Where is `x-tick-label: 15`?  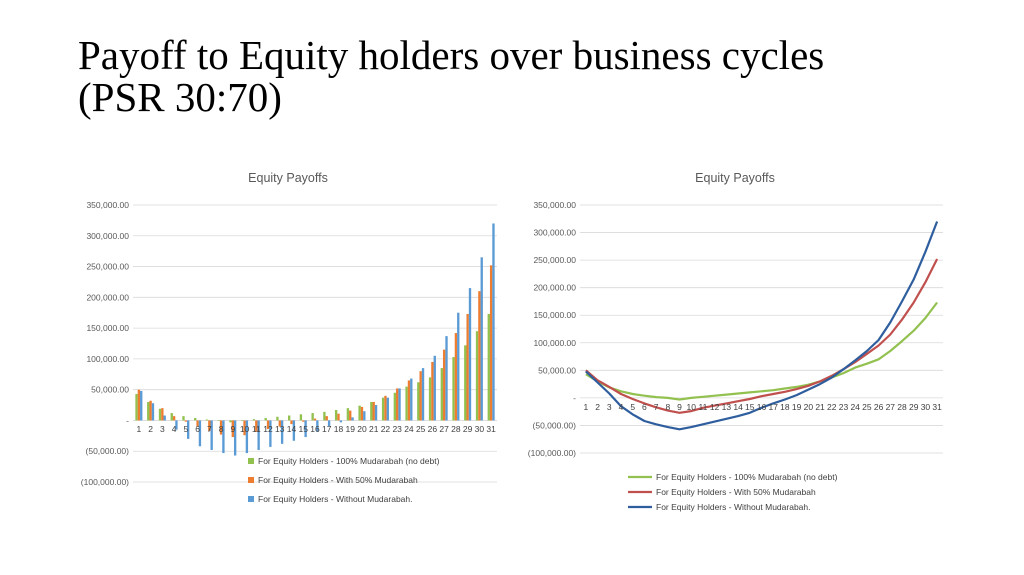
x-tick-label: 15 is located at coordinates (304, 429).